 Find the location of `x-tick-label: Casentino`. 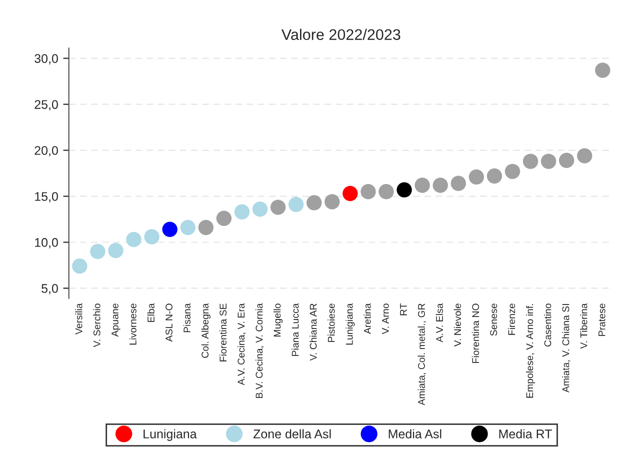

x-tick-label: Casentino is located at coordinates (548, 325).